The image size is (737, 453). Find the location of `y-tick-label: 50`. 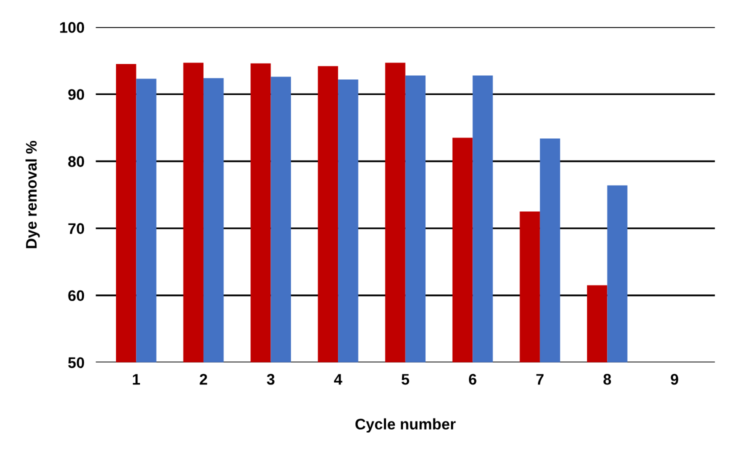

y-tick-label: 50 is located at coordinates (76, 362).